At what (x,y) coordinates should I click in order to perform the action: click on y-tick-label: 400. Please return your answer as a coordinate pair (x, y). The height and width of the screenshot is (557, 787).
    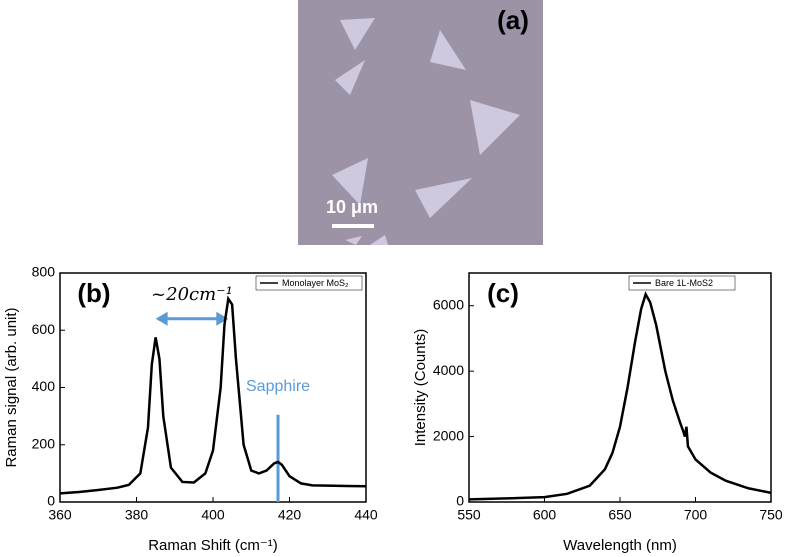
    Looking at the image, I should click on (44, 386).